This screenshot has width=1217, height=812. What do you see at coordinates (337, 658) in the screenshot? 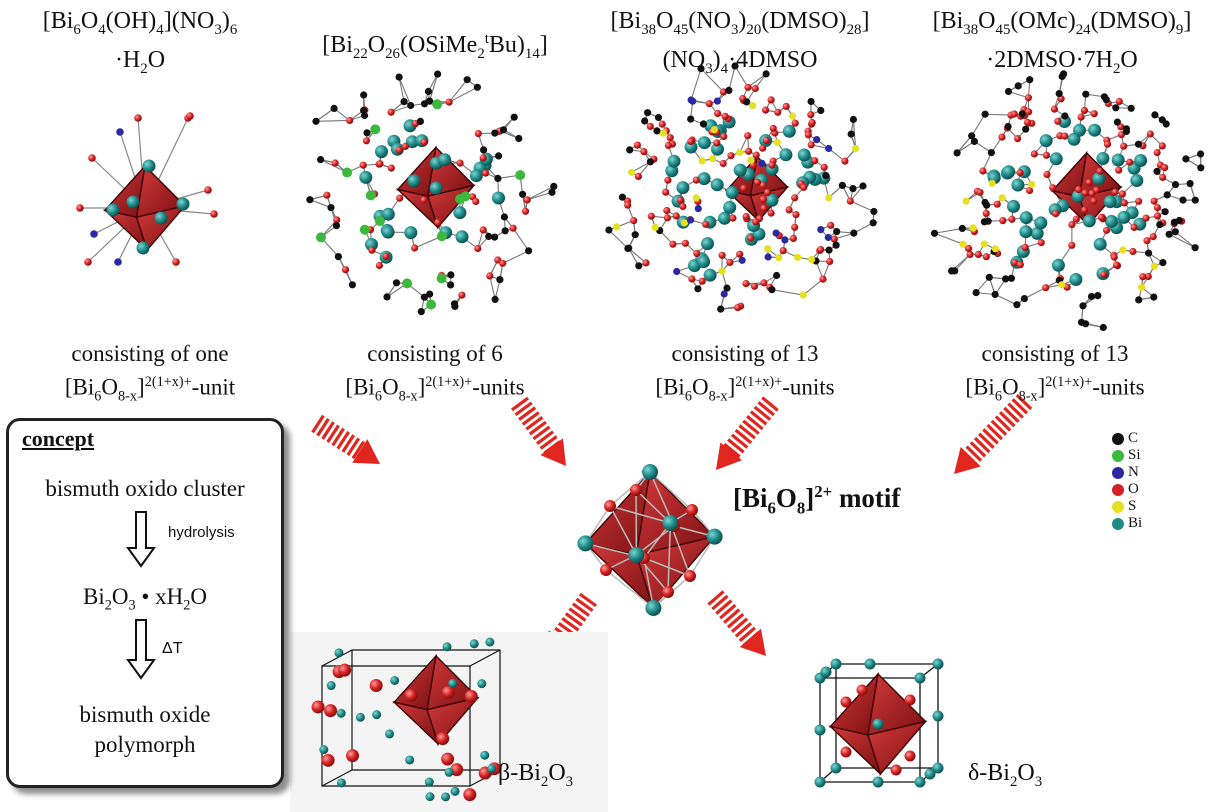
I see `unit-cell-edge` at bounding box center [337, 658].